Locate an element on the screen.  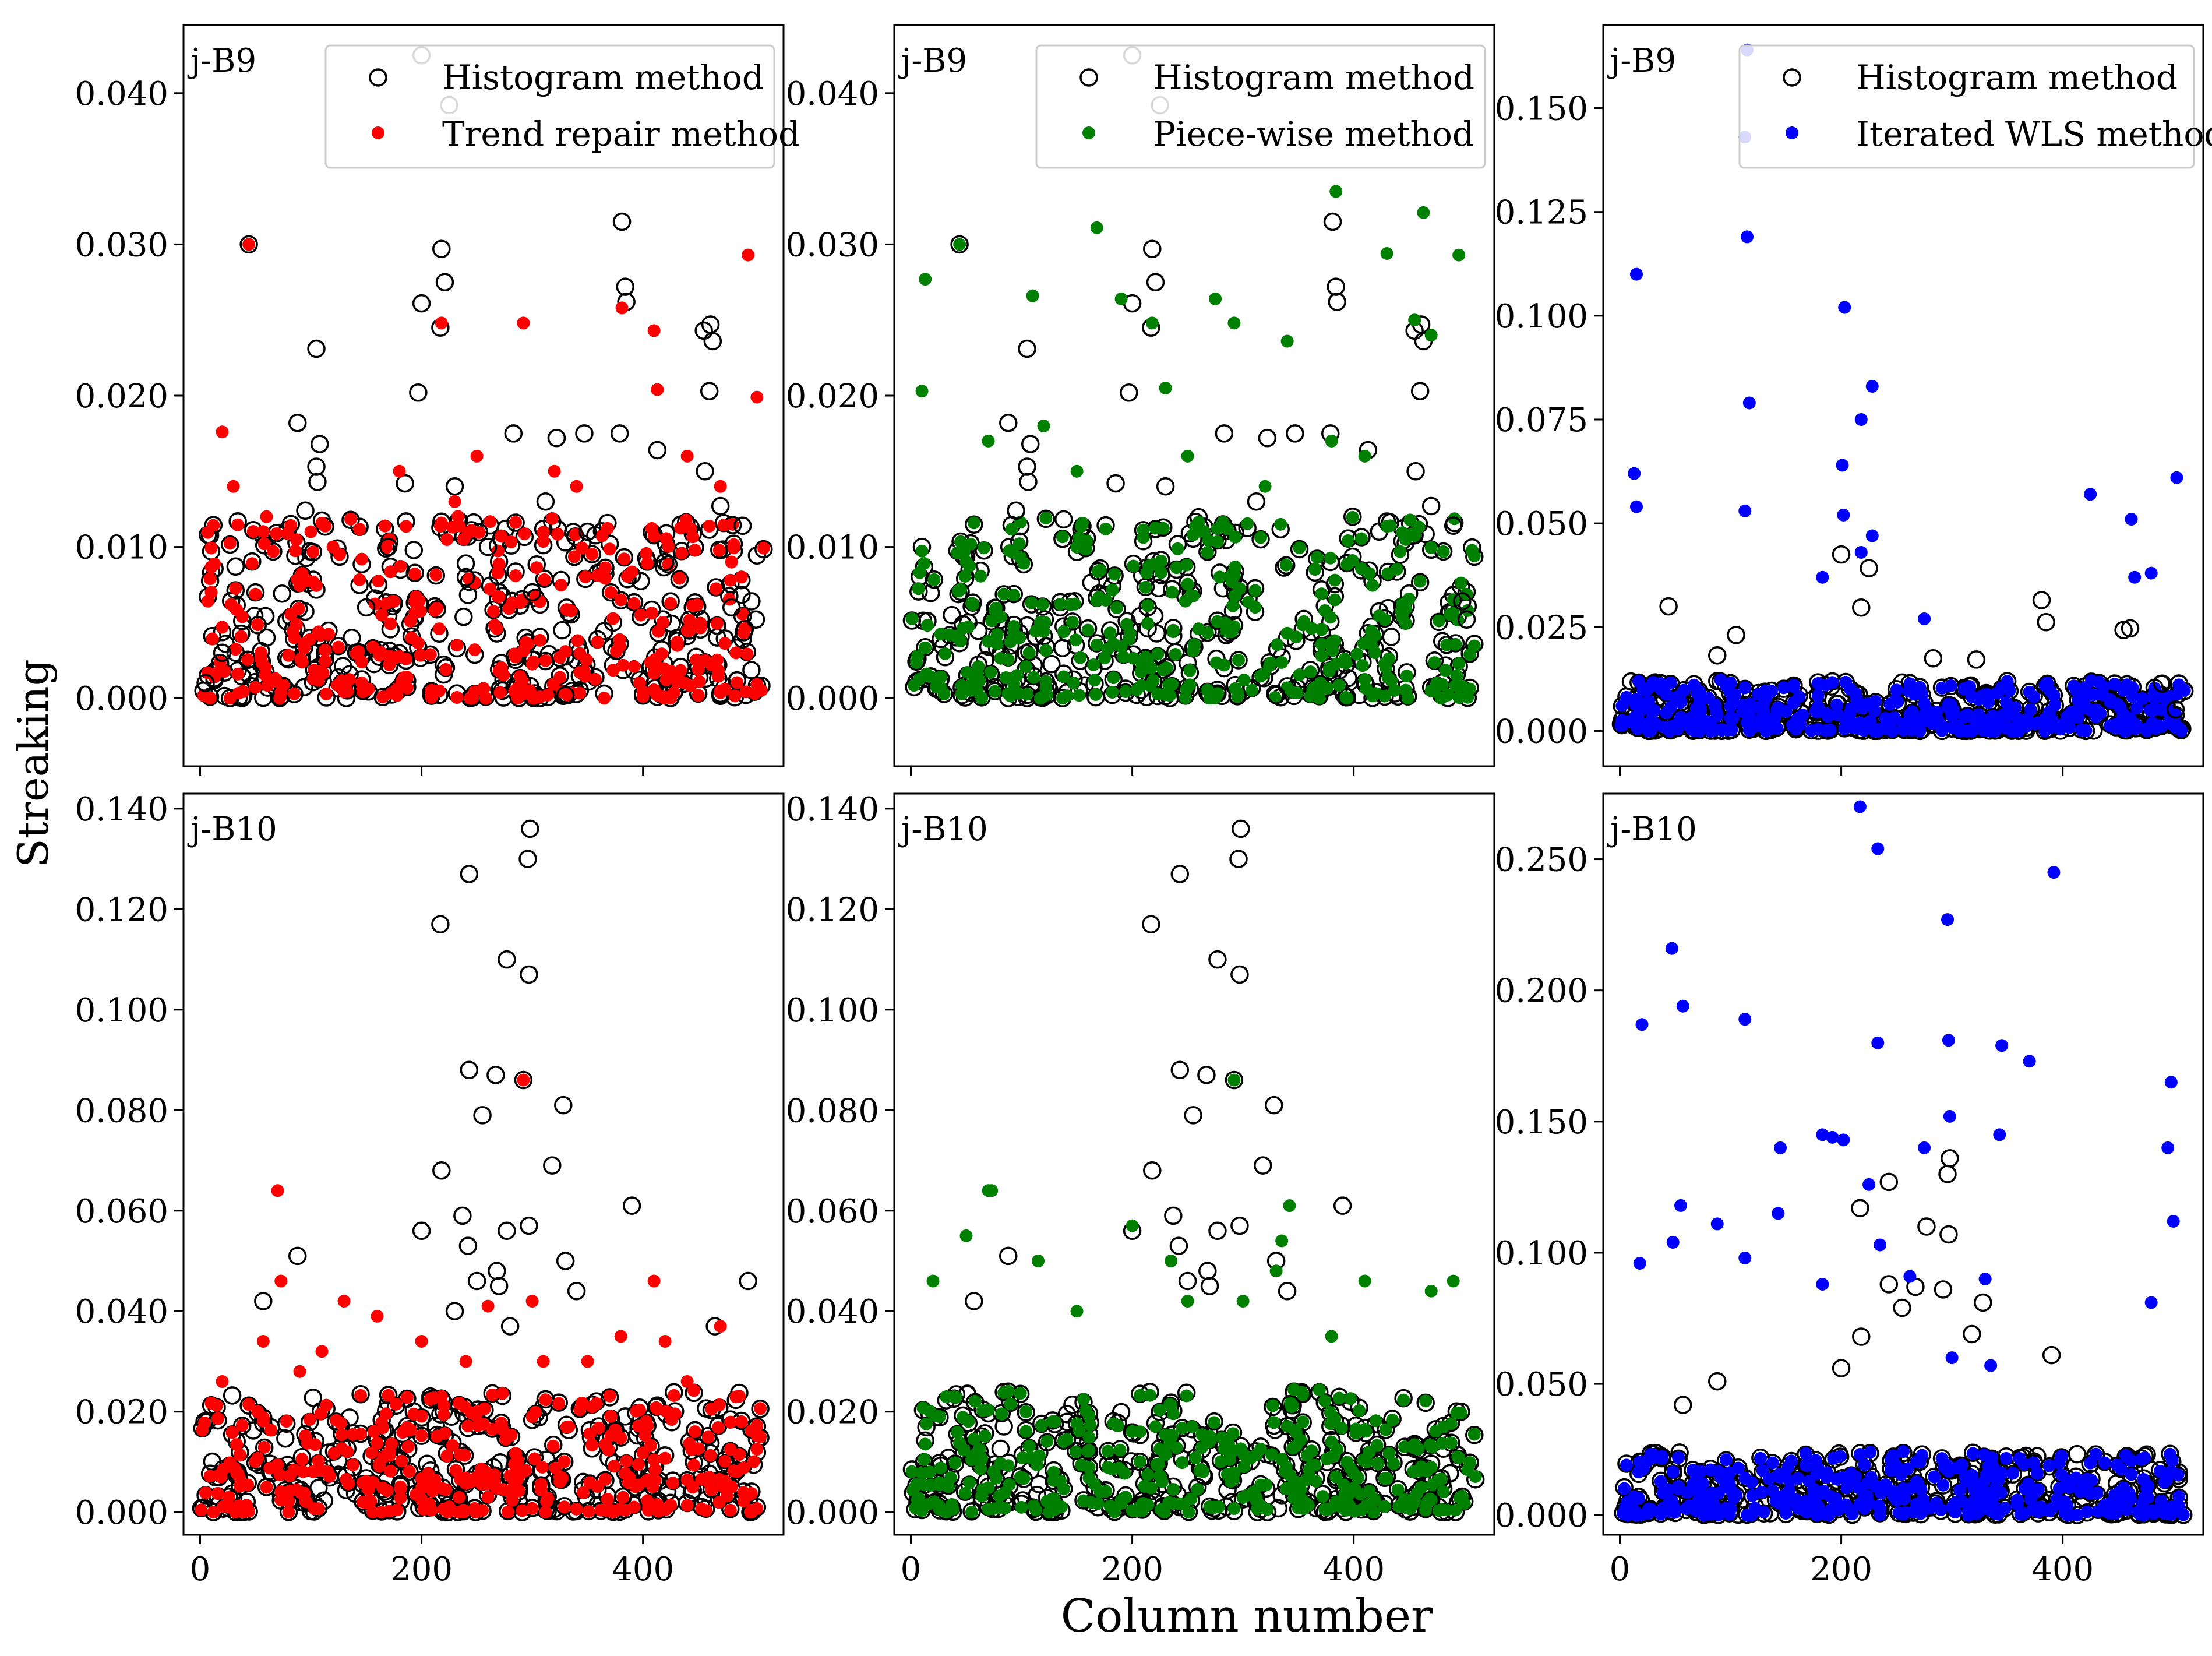
y-tick-label: 0.030 is located at coordinates (832, 245).